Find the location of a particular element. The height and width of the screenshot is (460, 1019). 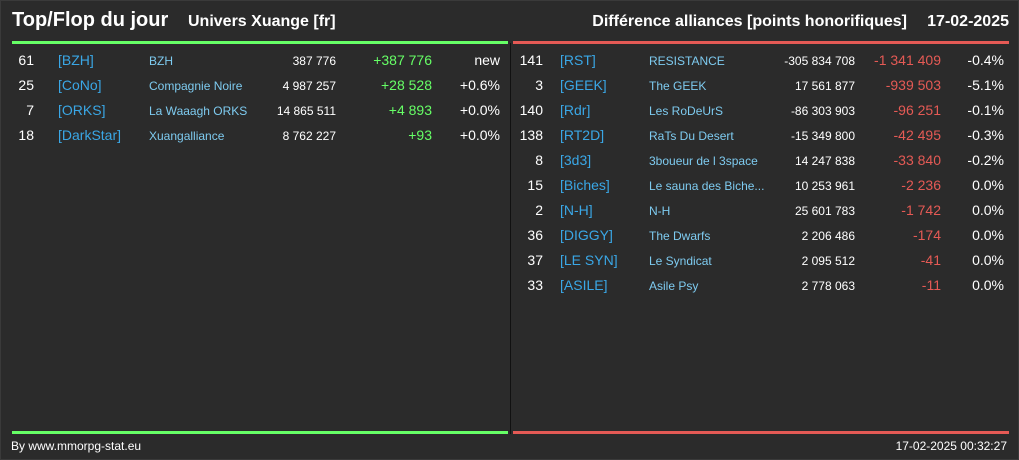

row-diff: -42 495 is located at coordinates (917, 135).